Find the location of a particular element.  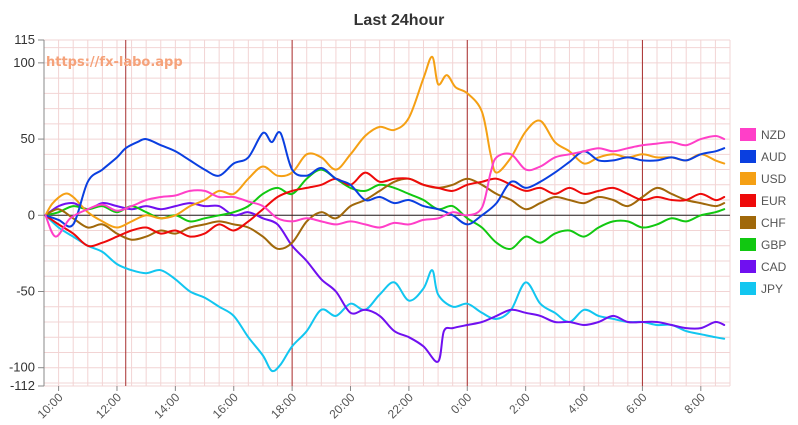

legend-swatch-chf is located at coordinates (748, 222).